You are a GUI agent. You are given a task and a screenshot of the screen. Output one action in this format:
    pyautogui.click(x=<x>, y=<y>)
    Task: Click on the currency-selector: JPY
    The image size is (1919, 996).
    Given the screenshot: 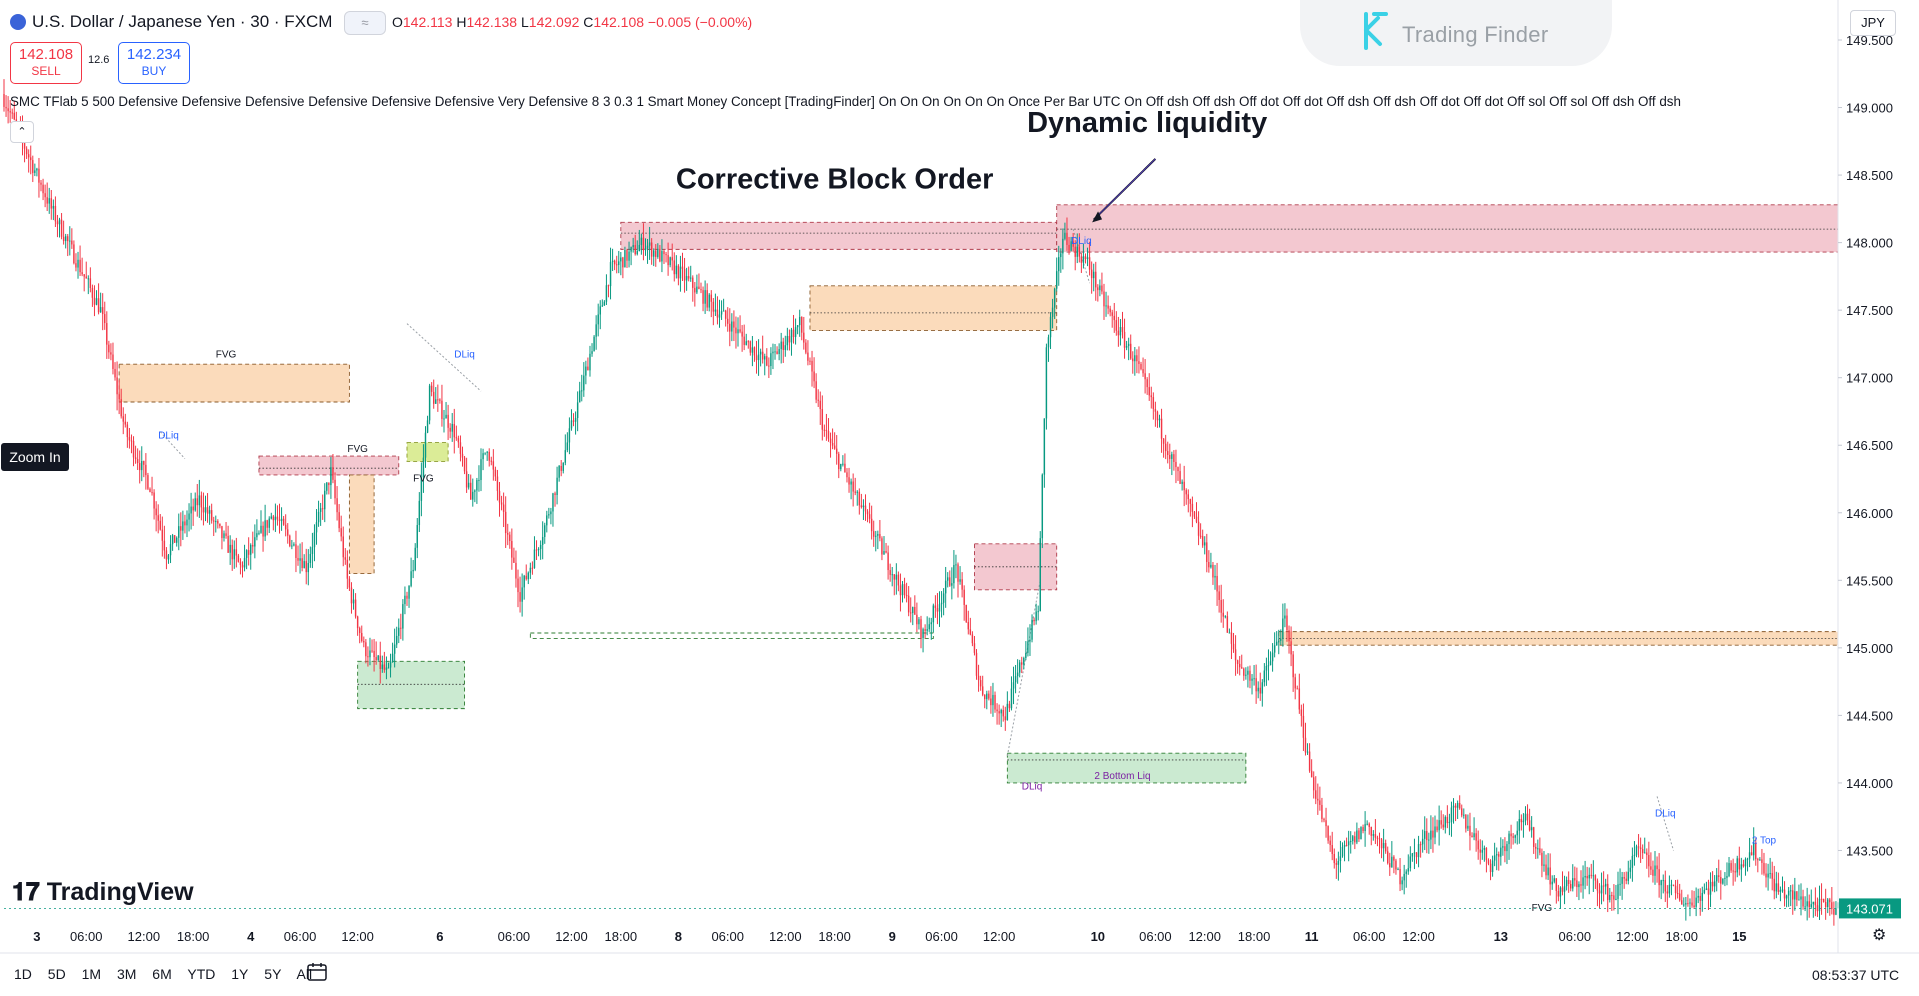 What is the action you would take?
    pyautogui.click(x=1873, y=23)
    